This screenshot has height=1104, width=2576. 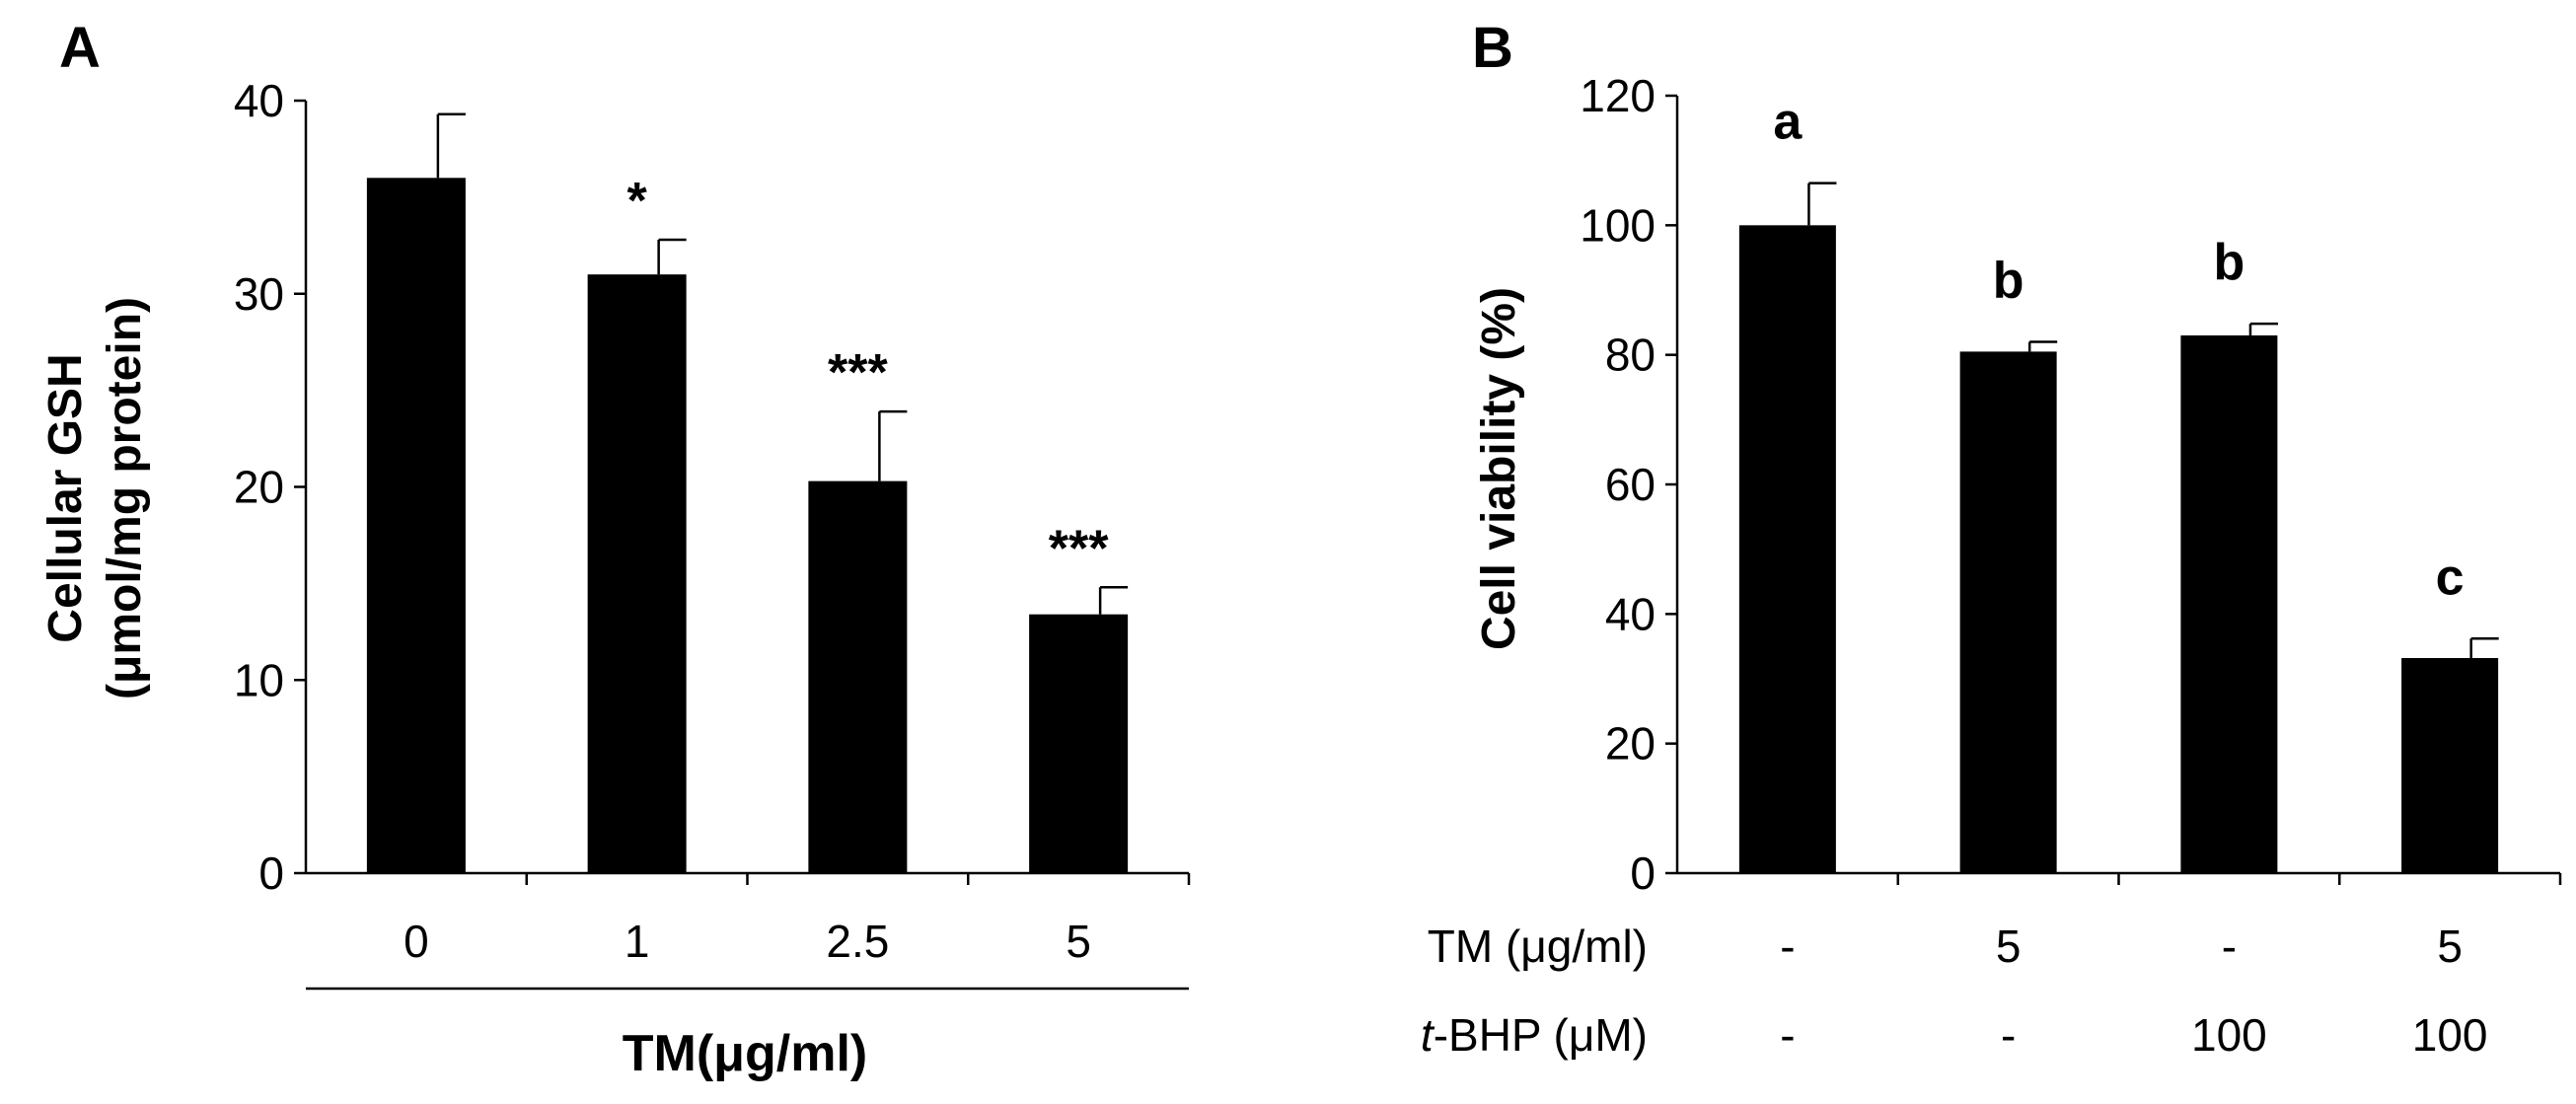 I want to click on b-annotation-2: b, so click(x=2229, y=262).